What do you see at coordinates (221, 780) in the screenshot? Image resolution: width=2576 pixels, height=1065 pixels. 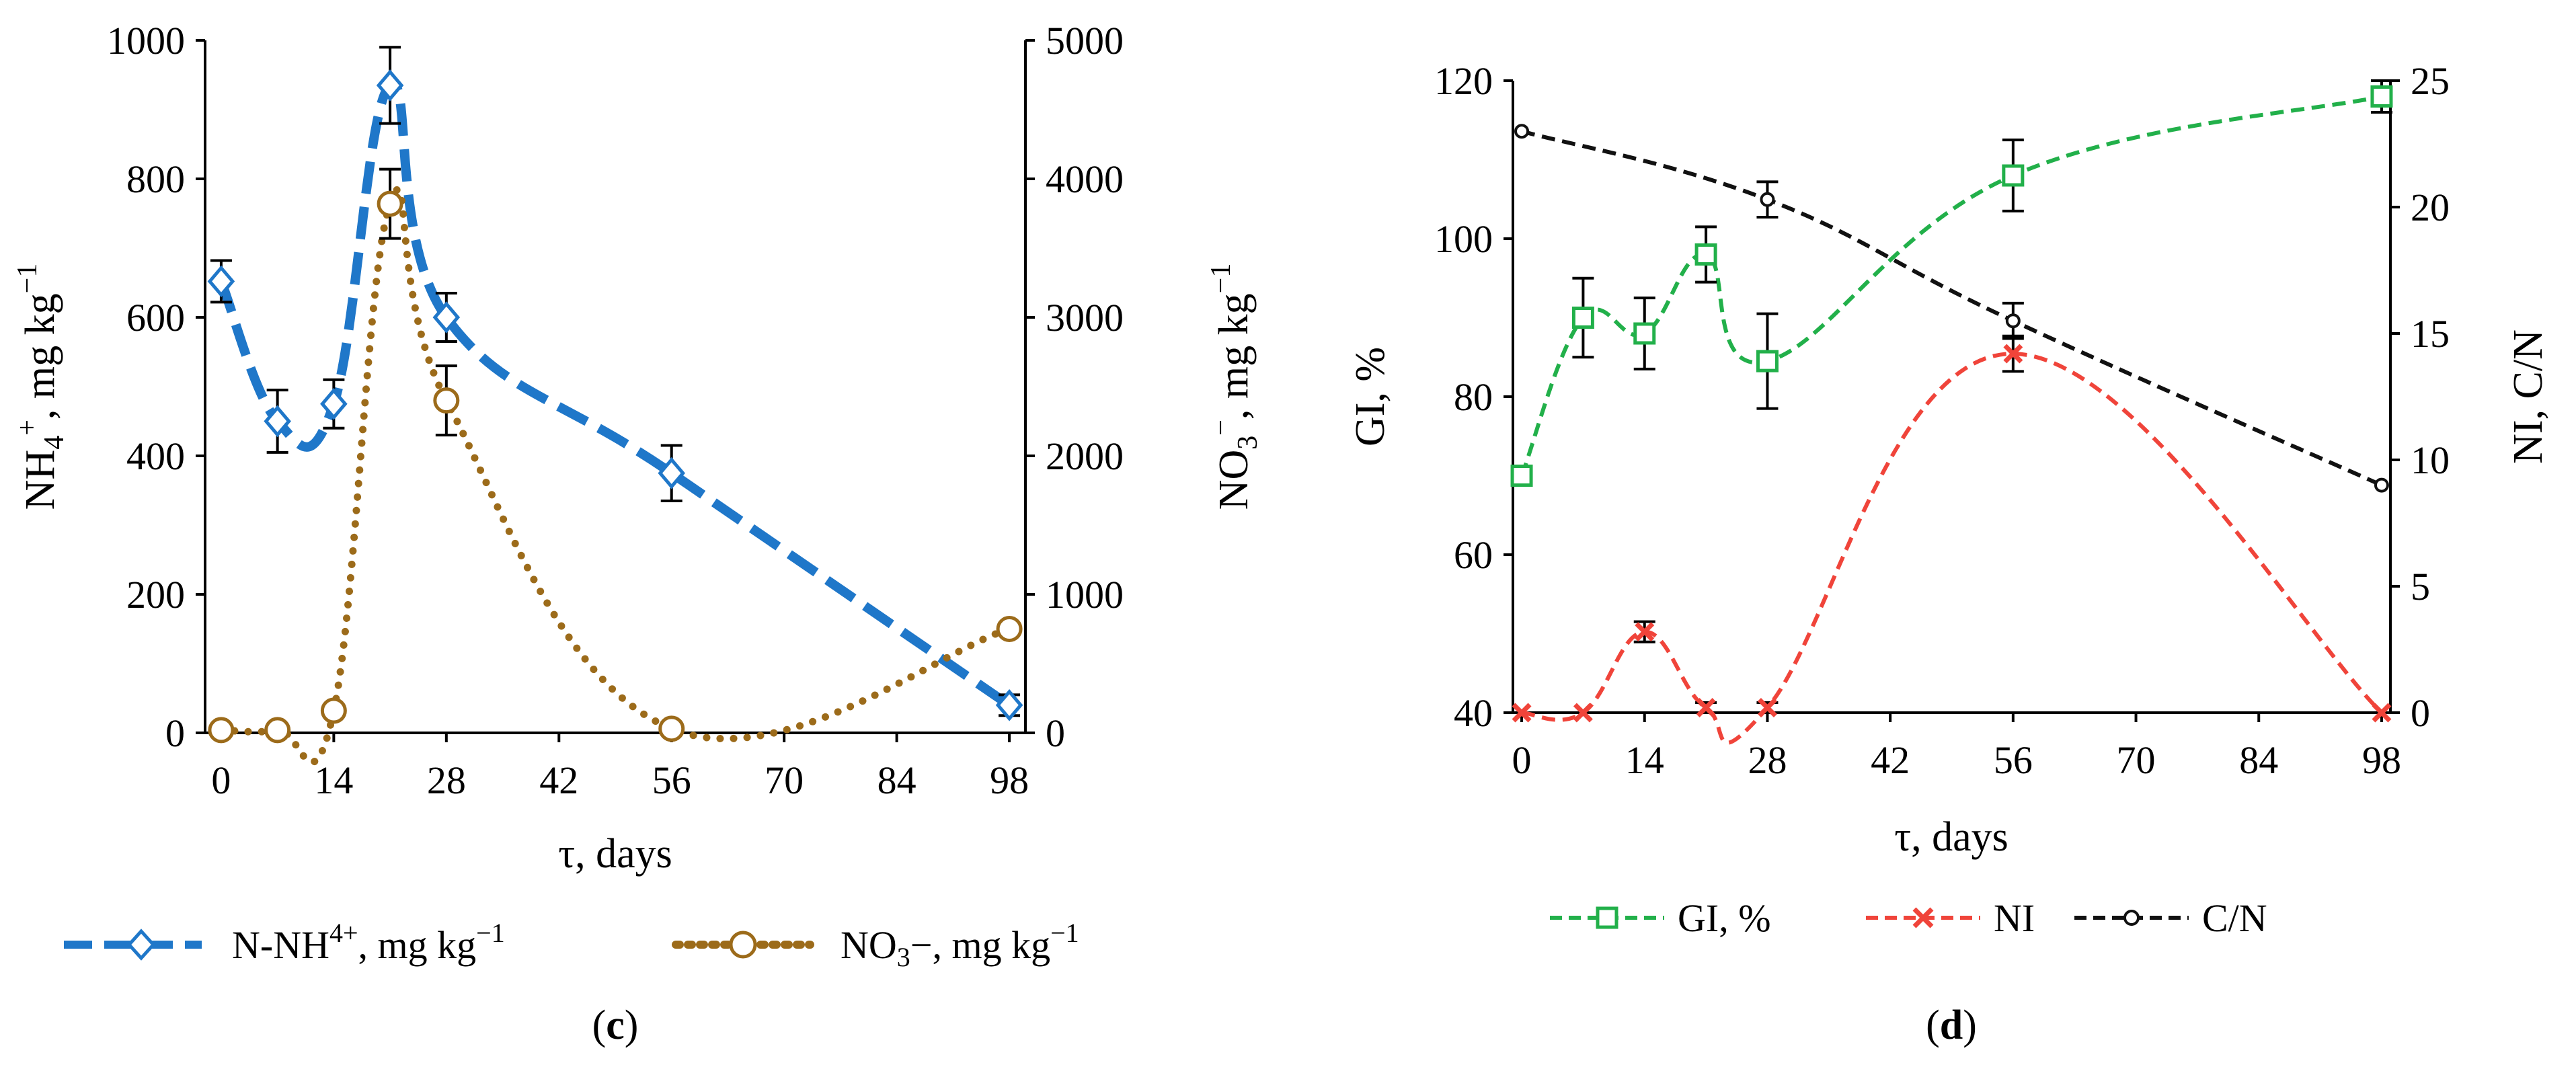 I see `c-x-tick-label: 0` at bounding box center [221, 780].